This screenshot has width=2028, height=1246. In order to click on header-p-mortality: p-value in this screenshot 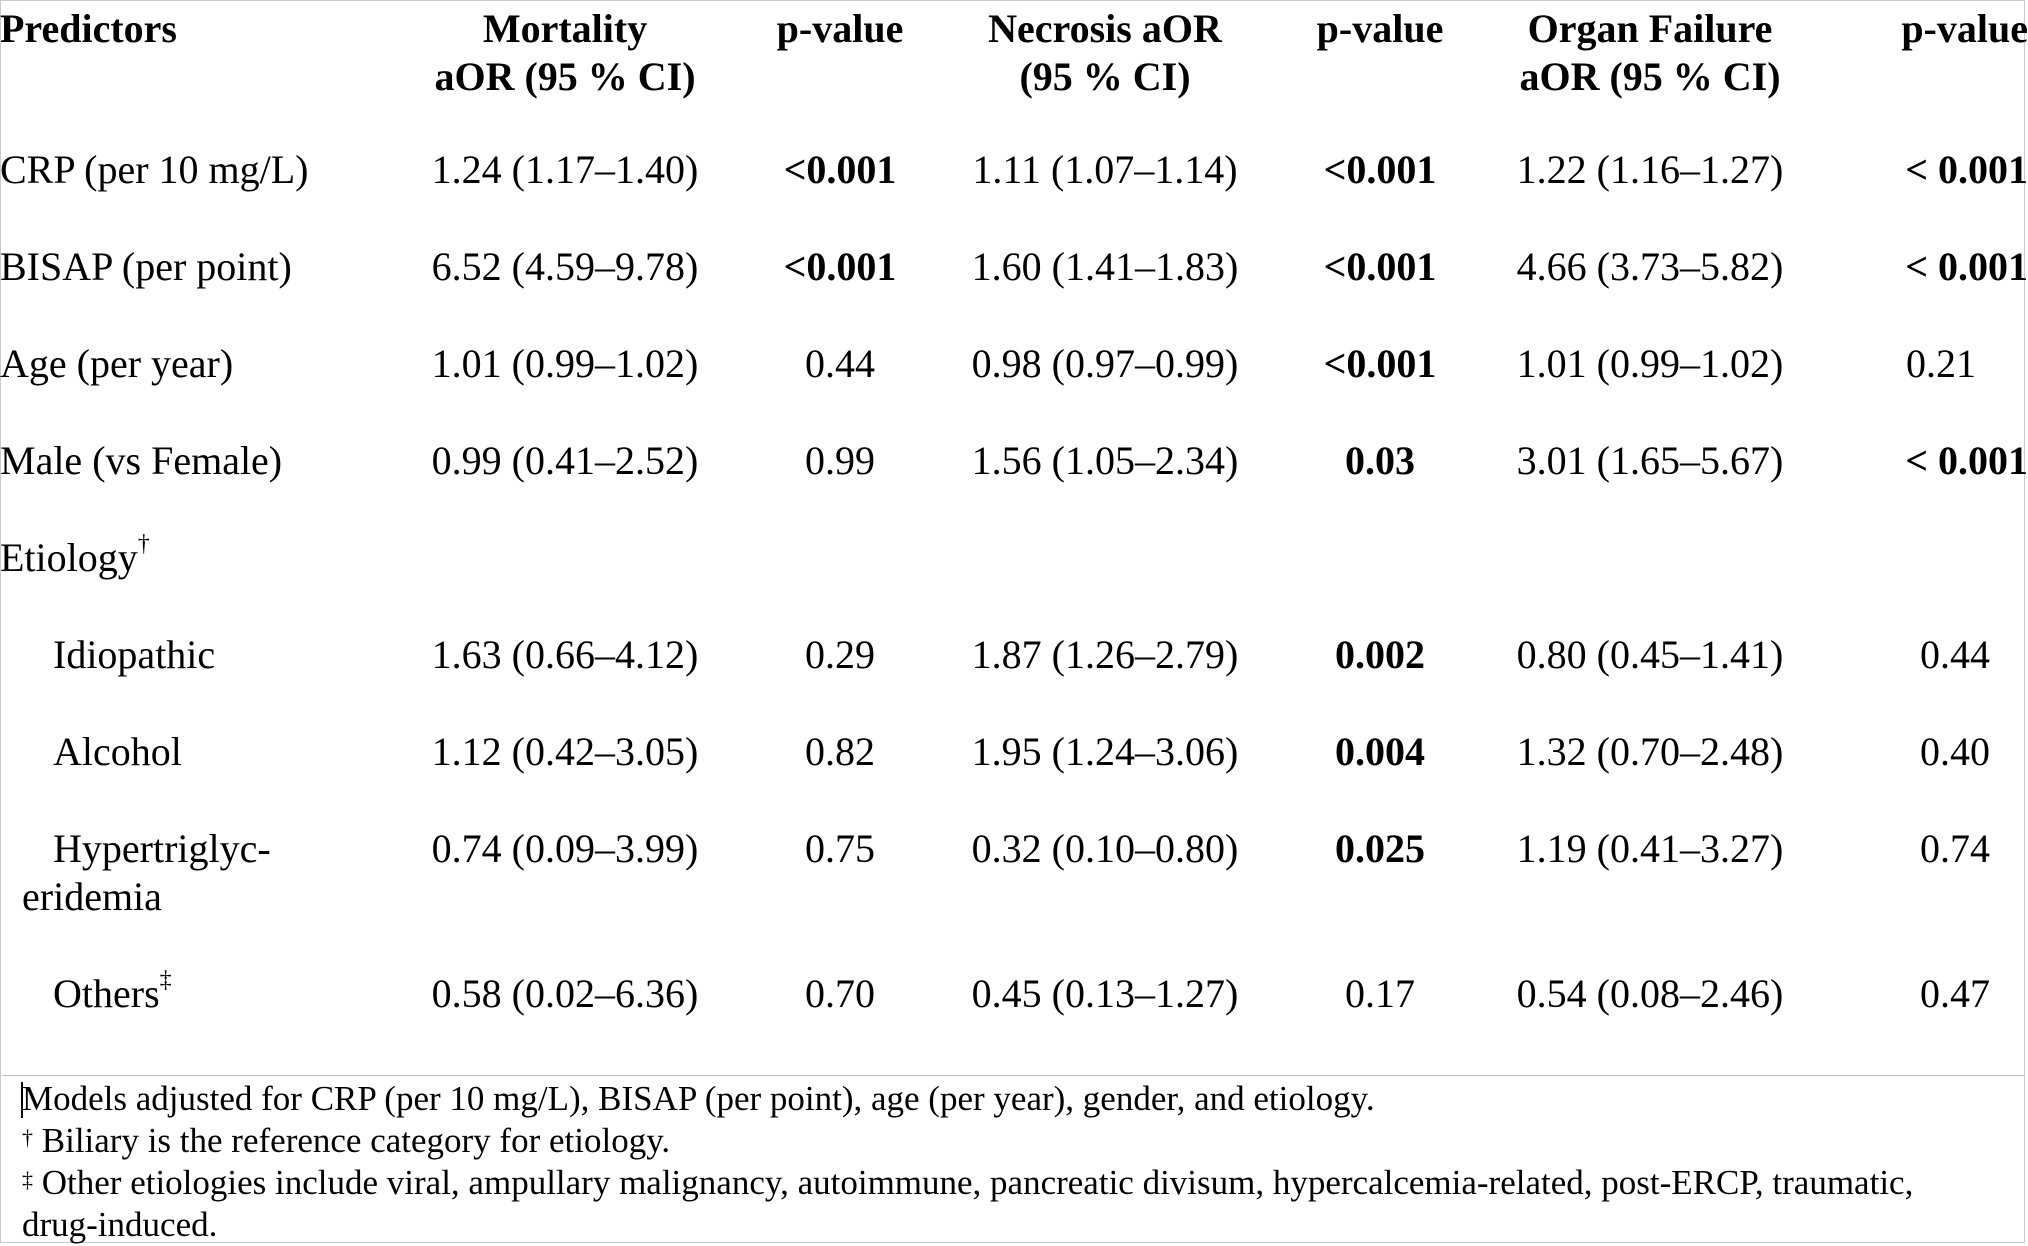, I will do `click(840, 28)`.